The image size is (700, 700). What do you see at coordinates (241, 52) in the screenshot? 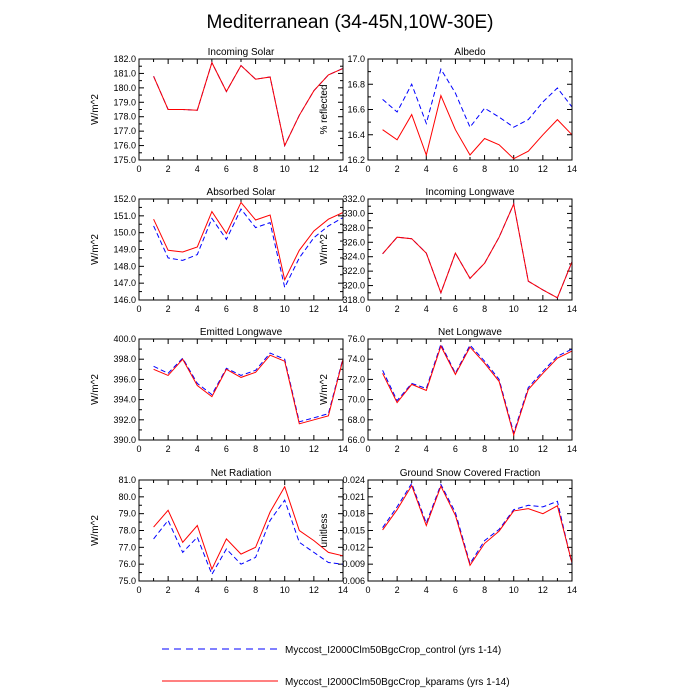
I see `panel-title: Incoming Solar` at bounding box center [241, 52].